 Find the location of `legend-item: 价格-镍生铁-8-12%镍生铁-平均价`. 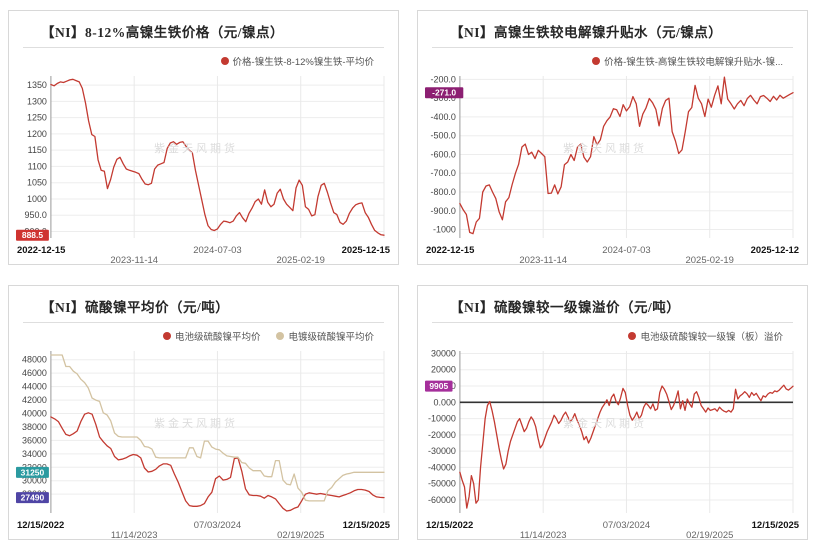

legend-item: 价格-镍生铁-8-12%镍生铁-平均价 is located at coordinates (297, 61).